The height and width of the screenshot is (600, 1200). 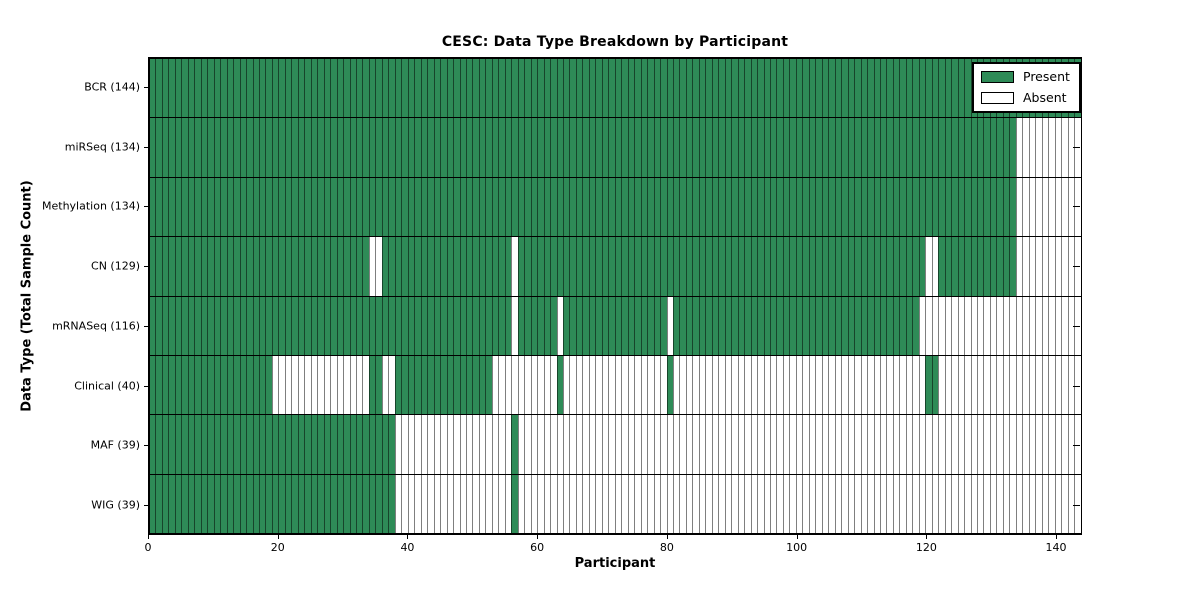 I want to click on x-tick-mark, so click(x=278, y=537).